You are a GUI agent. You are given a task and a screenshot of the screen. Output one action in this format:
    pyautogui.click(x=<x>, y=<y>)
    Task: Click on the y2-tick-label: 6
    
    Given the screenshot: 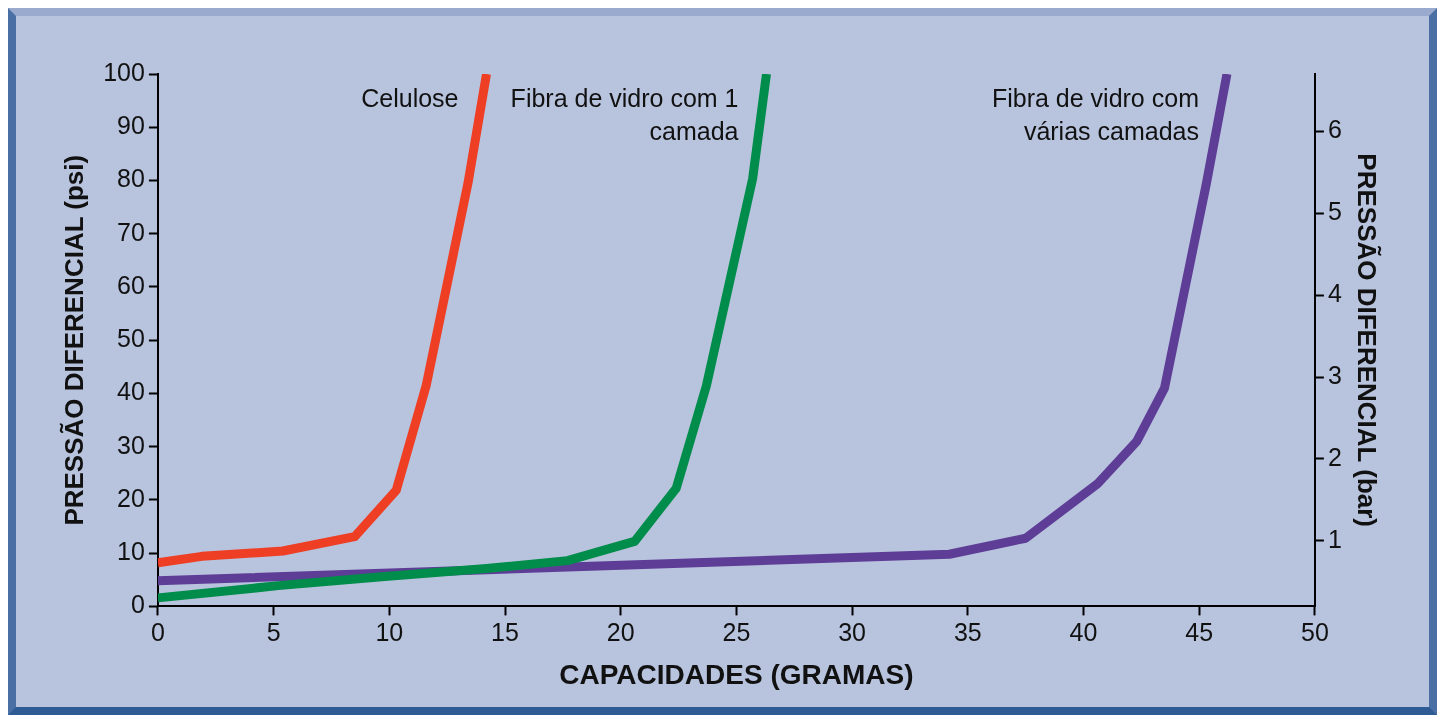 What is the action you would take?
    pyautogui.click(x=1334, y=129)
    